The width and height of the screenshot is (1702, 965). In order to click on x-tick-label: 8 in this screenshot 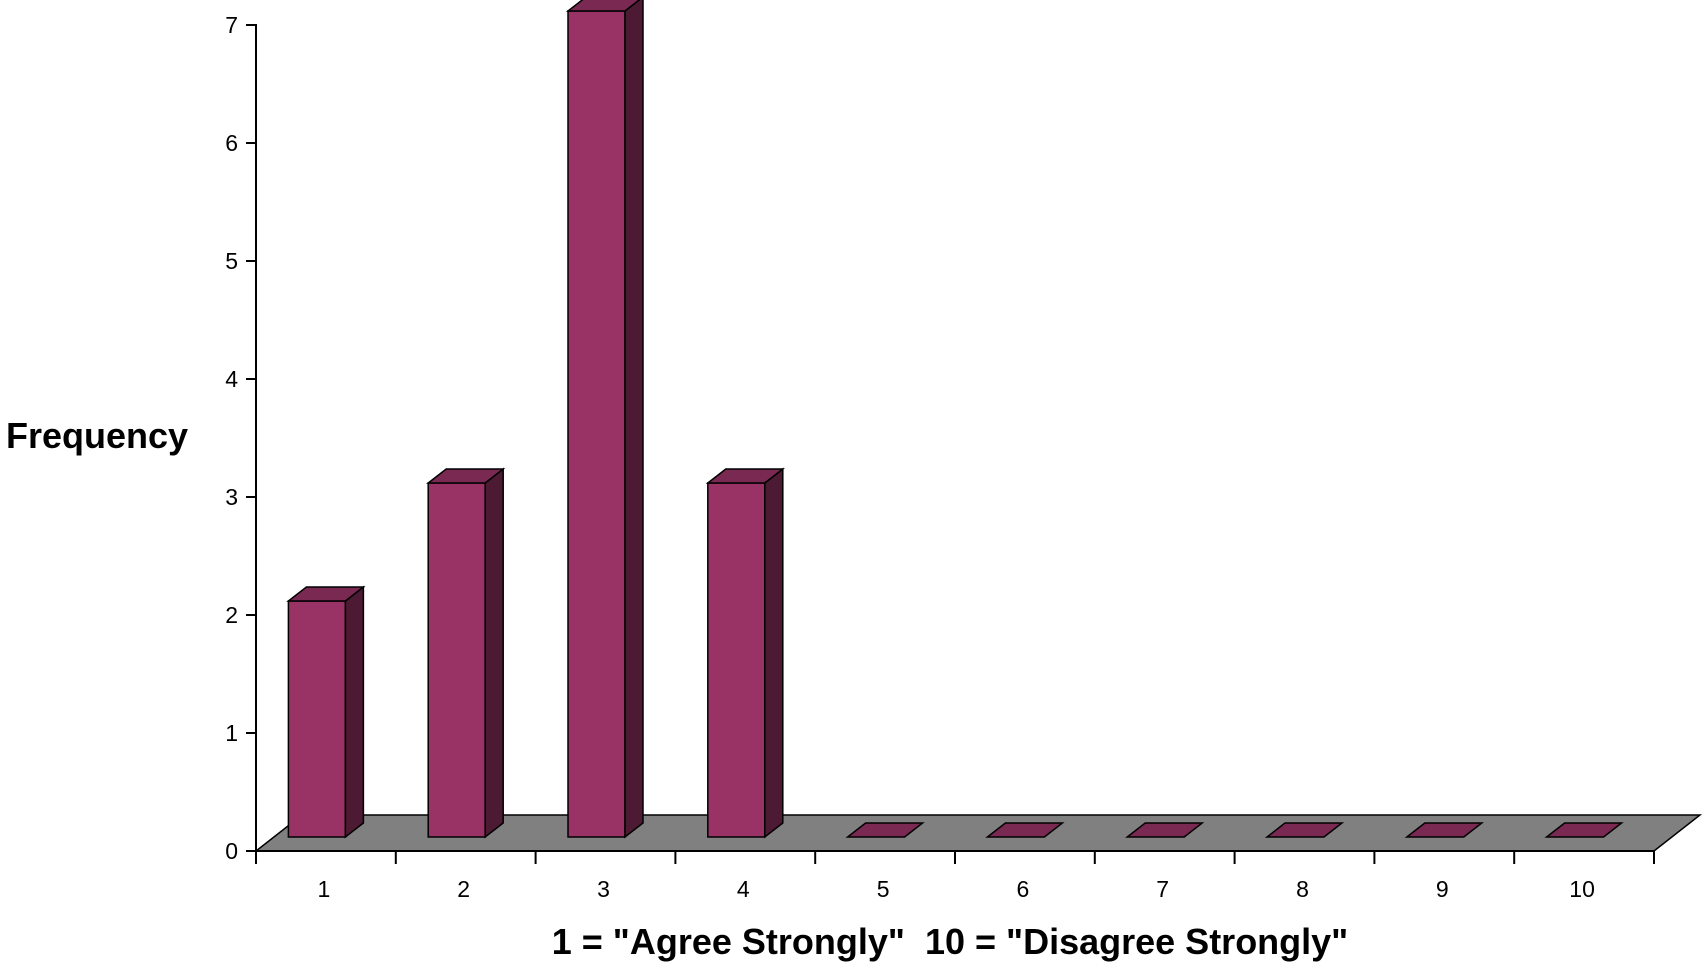, I will do `click(1302, 889)`.